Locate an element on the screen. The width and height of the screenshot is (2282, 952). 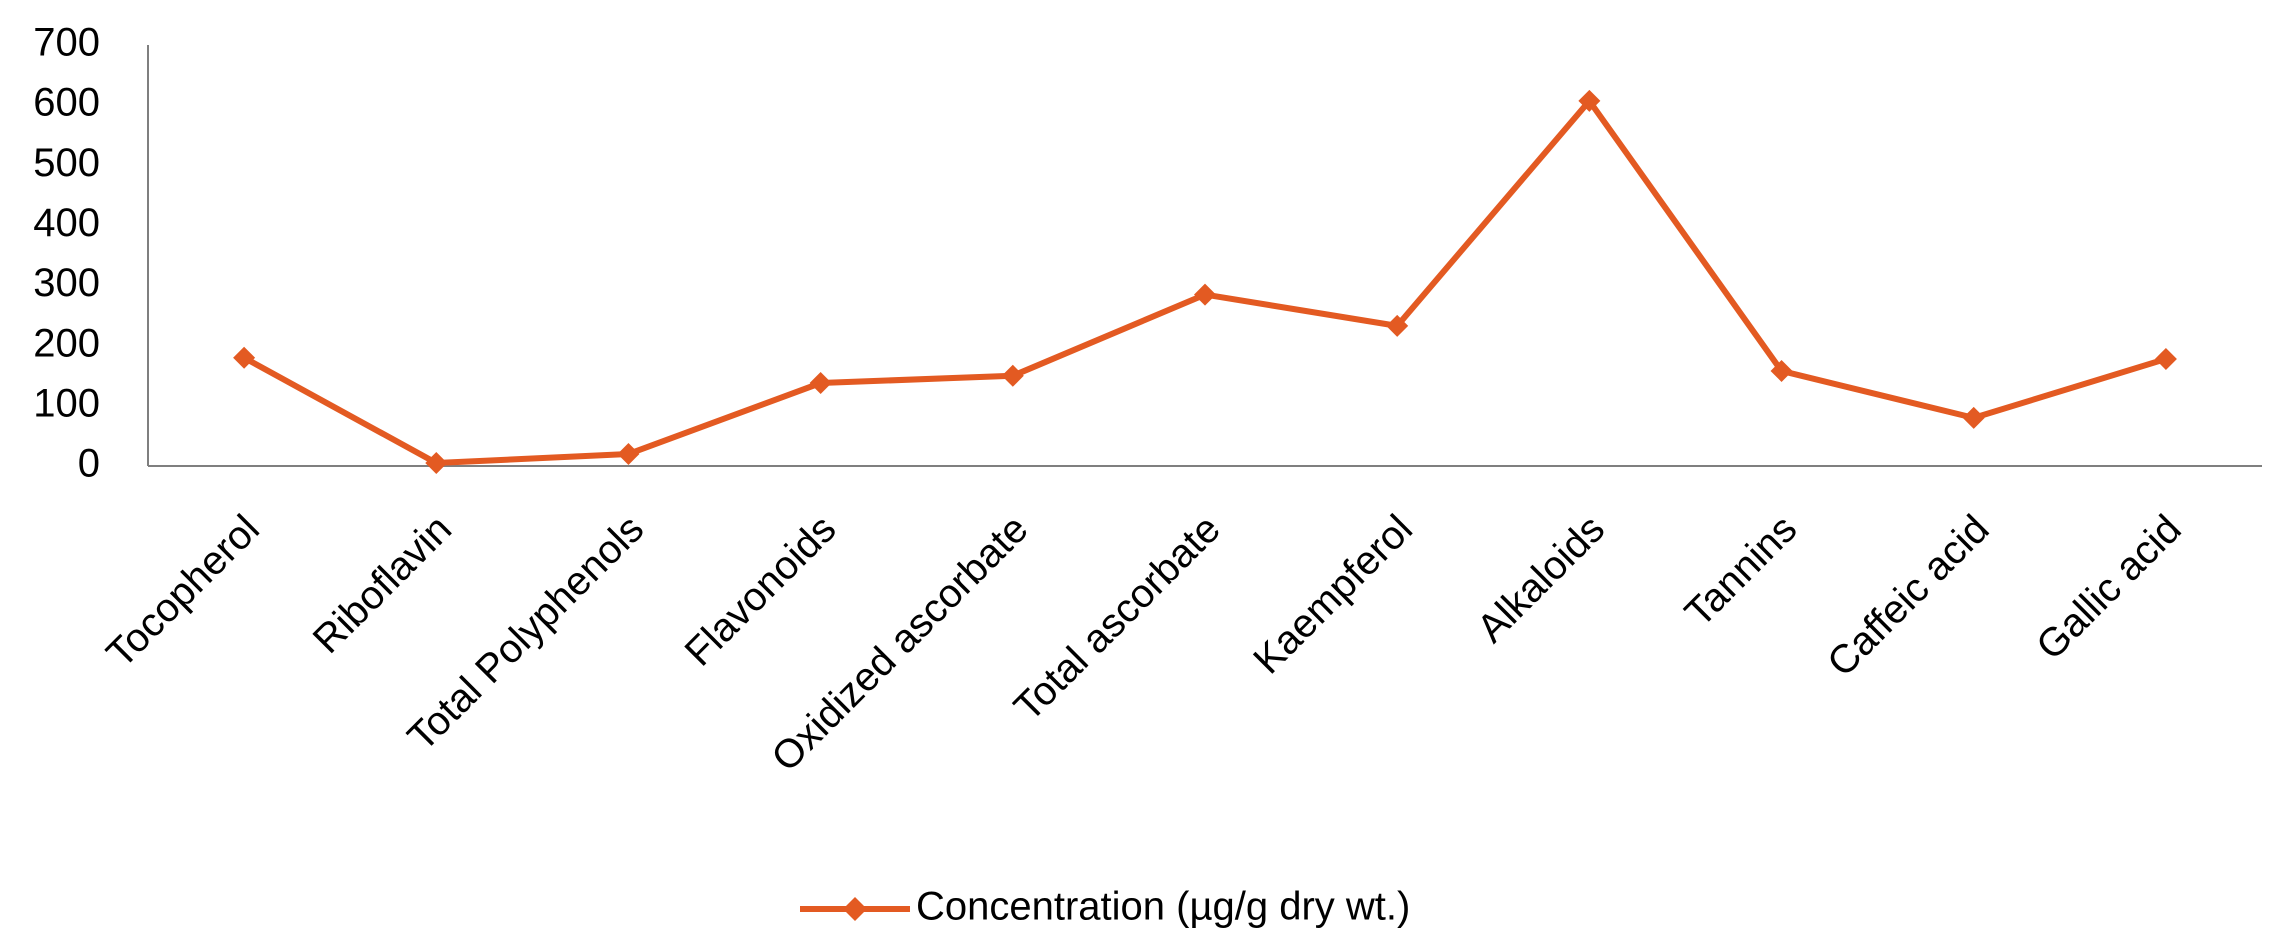
x-category-label: Tannins is located at coordinates (1741, 571).